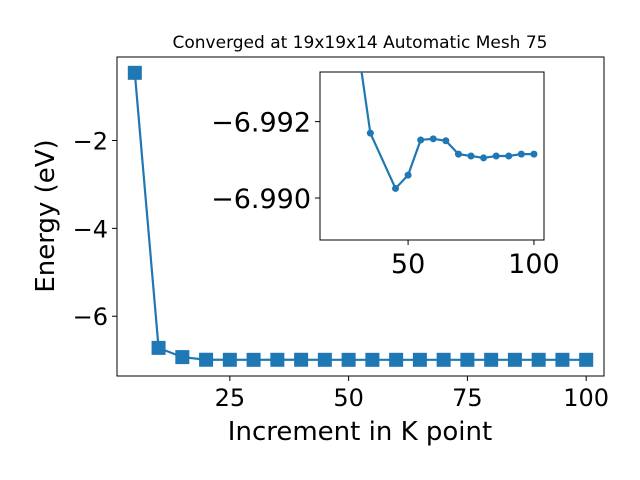 This screenshot has width=640, height=480. Describe the element at coordinates (261, 123) in the screenshot. I see `y-tick-label: −6.992` at that location.